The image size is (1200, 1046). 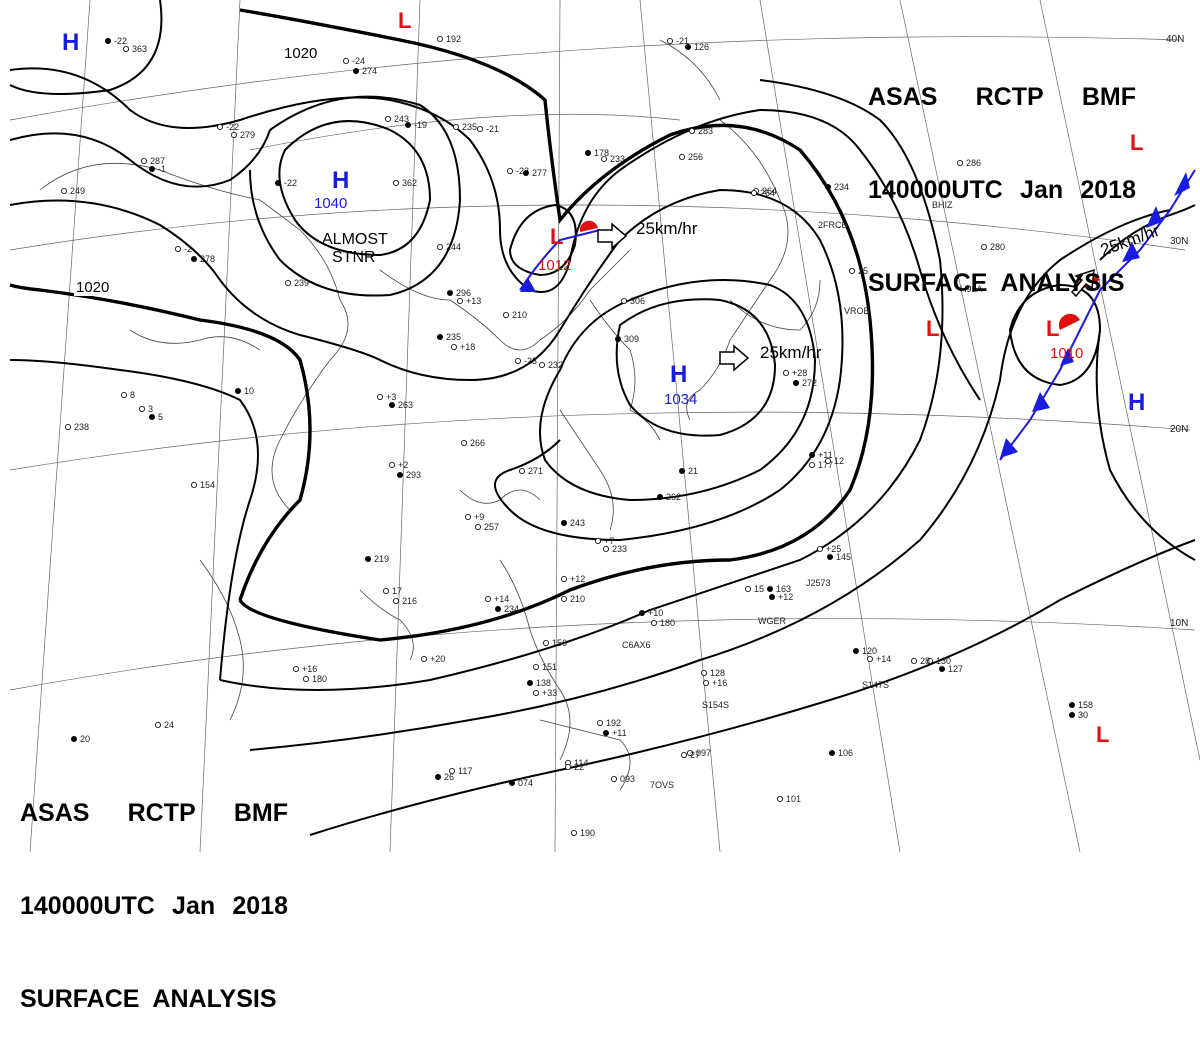 What do you see at coordinates (971, 289) in the screenshot?
I see `svg-text: H9LA` at bounding box center [971, 289].